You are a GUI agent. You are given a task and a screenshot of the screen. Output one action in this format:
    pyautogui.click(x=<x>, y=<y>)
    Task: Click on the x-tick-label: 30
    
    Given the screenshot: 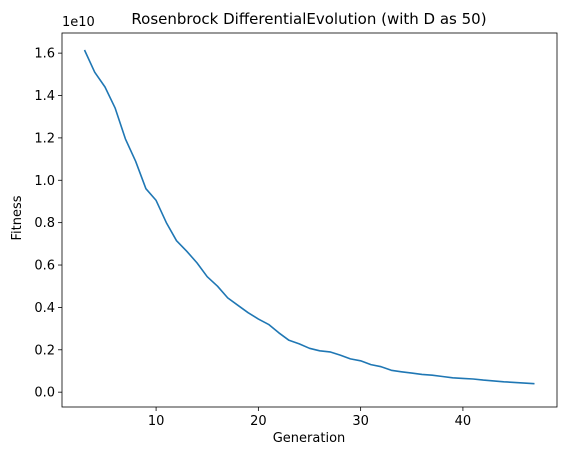 What is the action you would take?
    pyautogui.click(x=360, y=421)
    